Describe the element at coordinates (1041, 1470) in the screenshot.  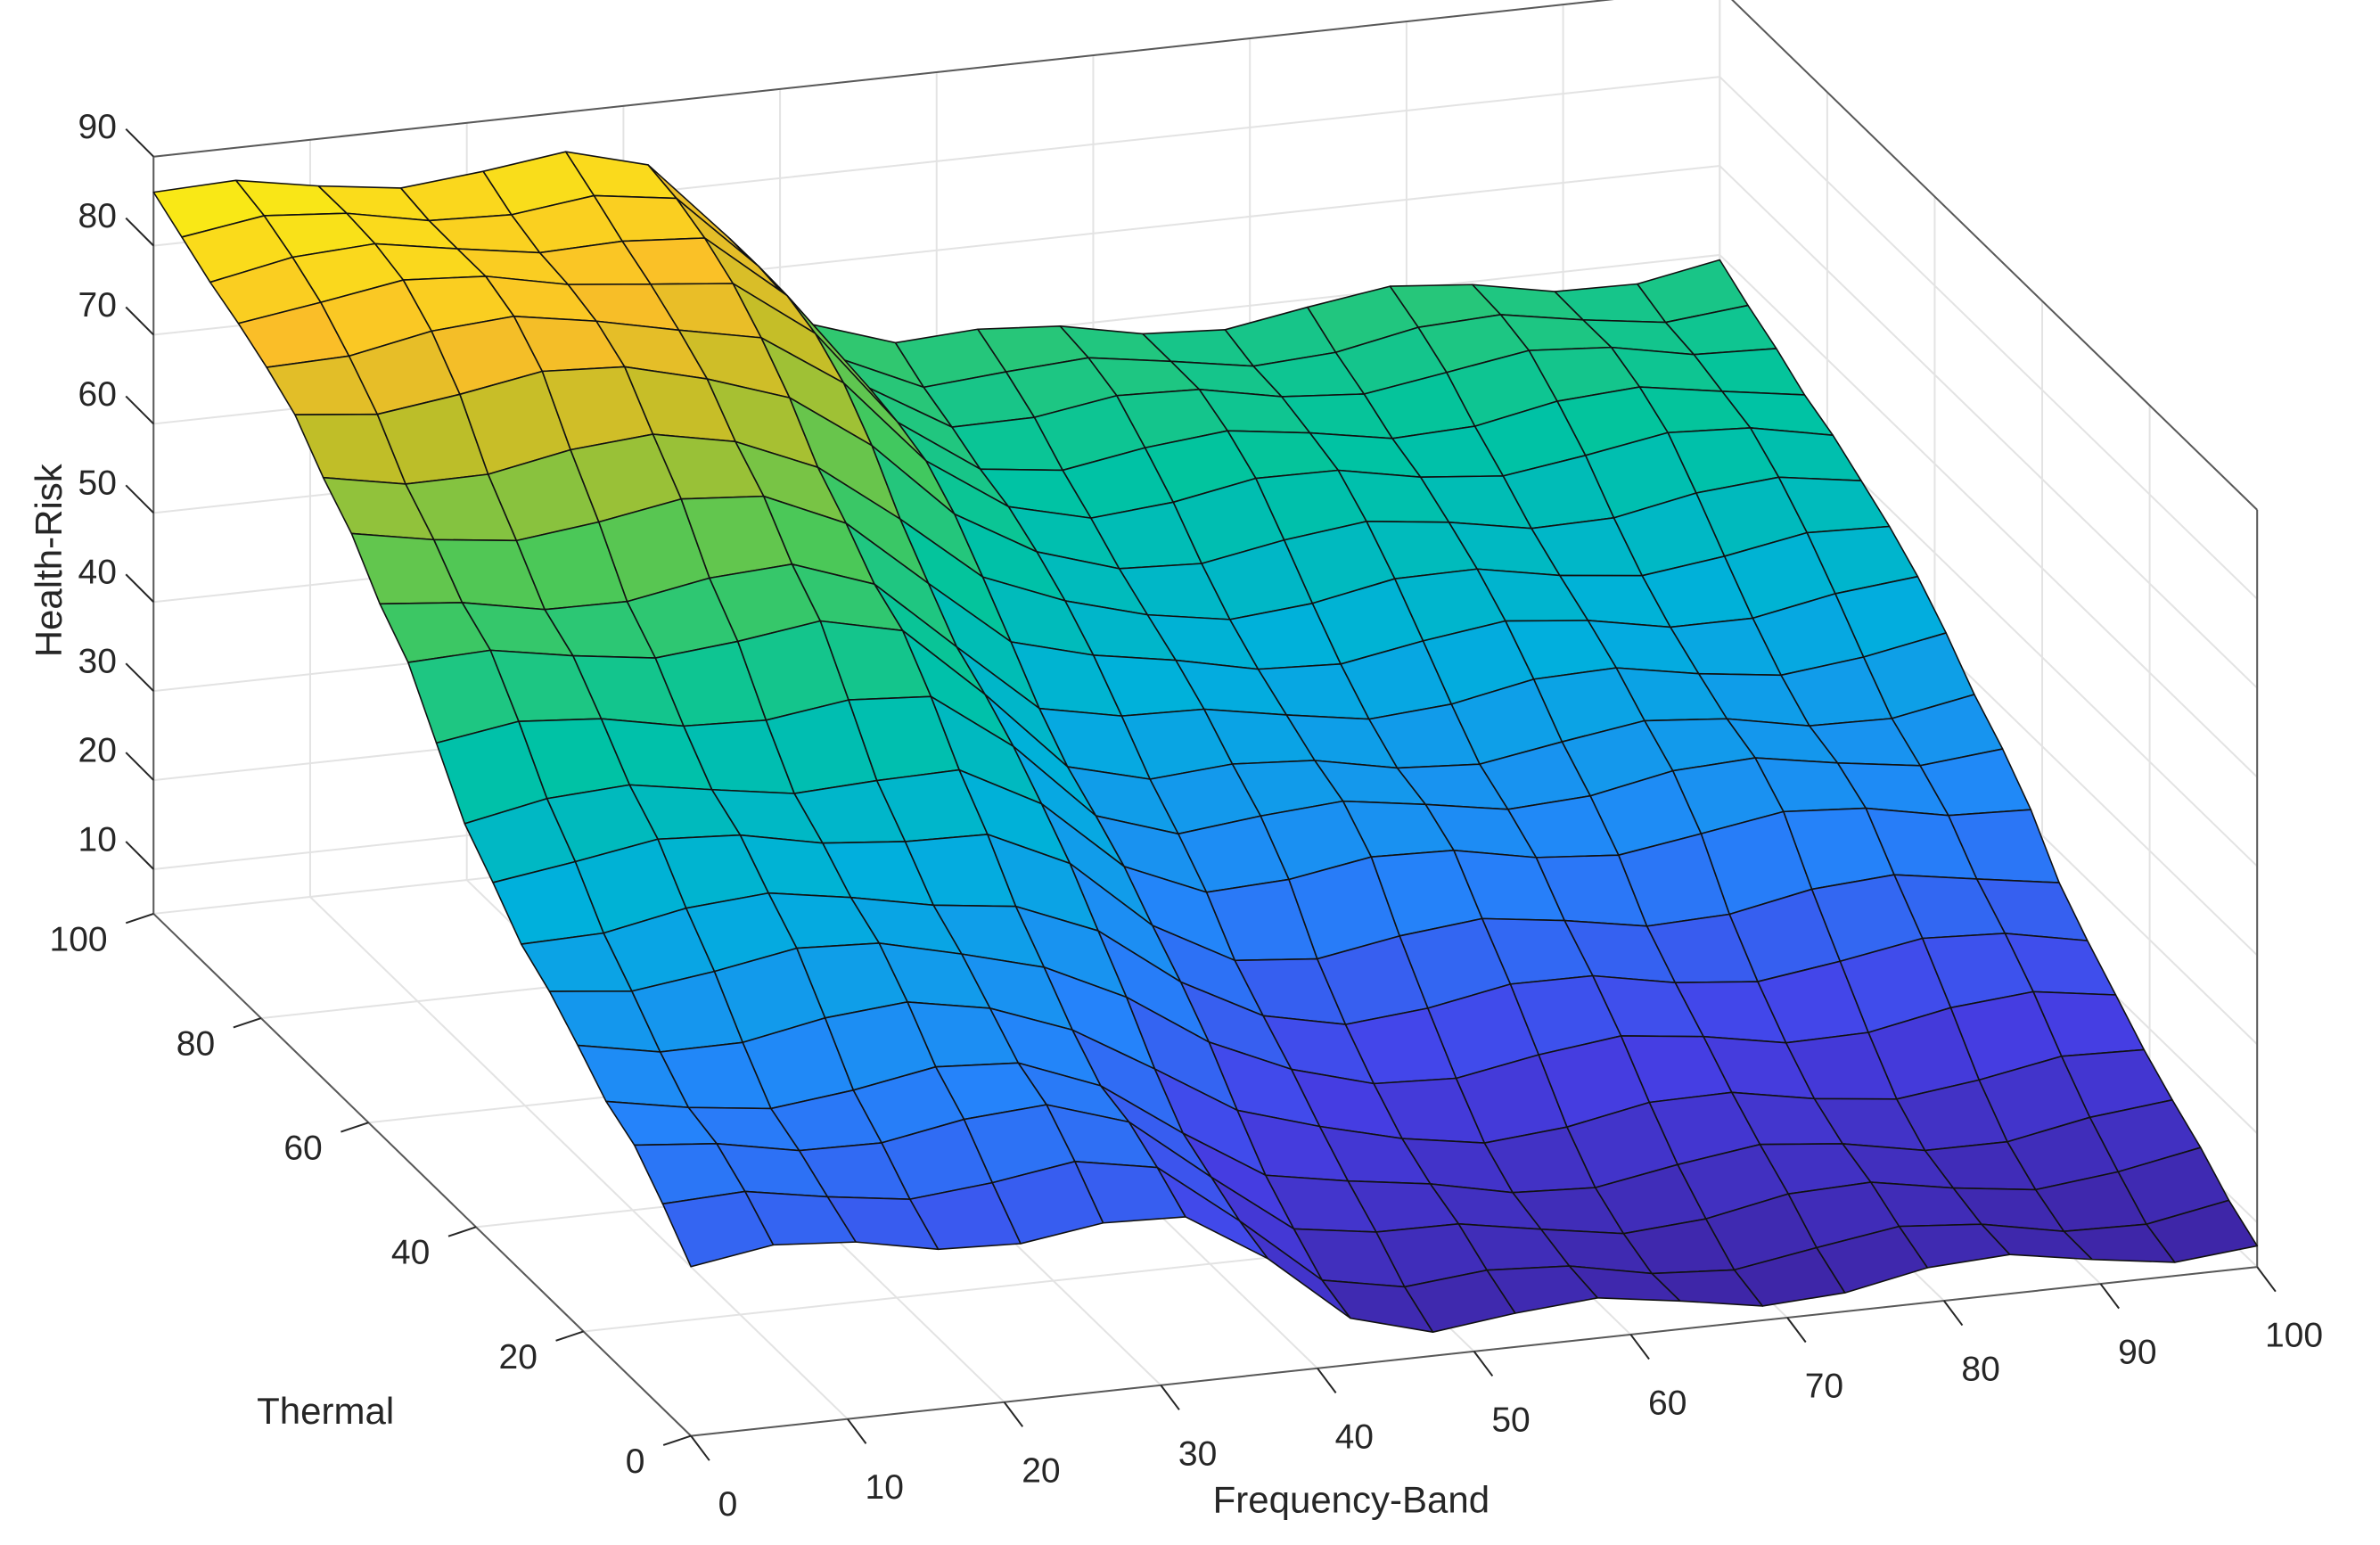
I see `x-tick-label: 20` at that location.